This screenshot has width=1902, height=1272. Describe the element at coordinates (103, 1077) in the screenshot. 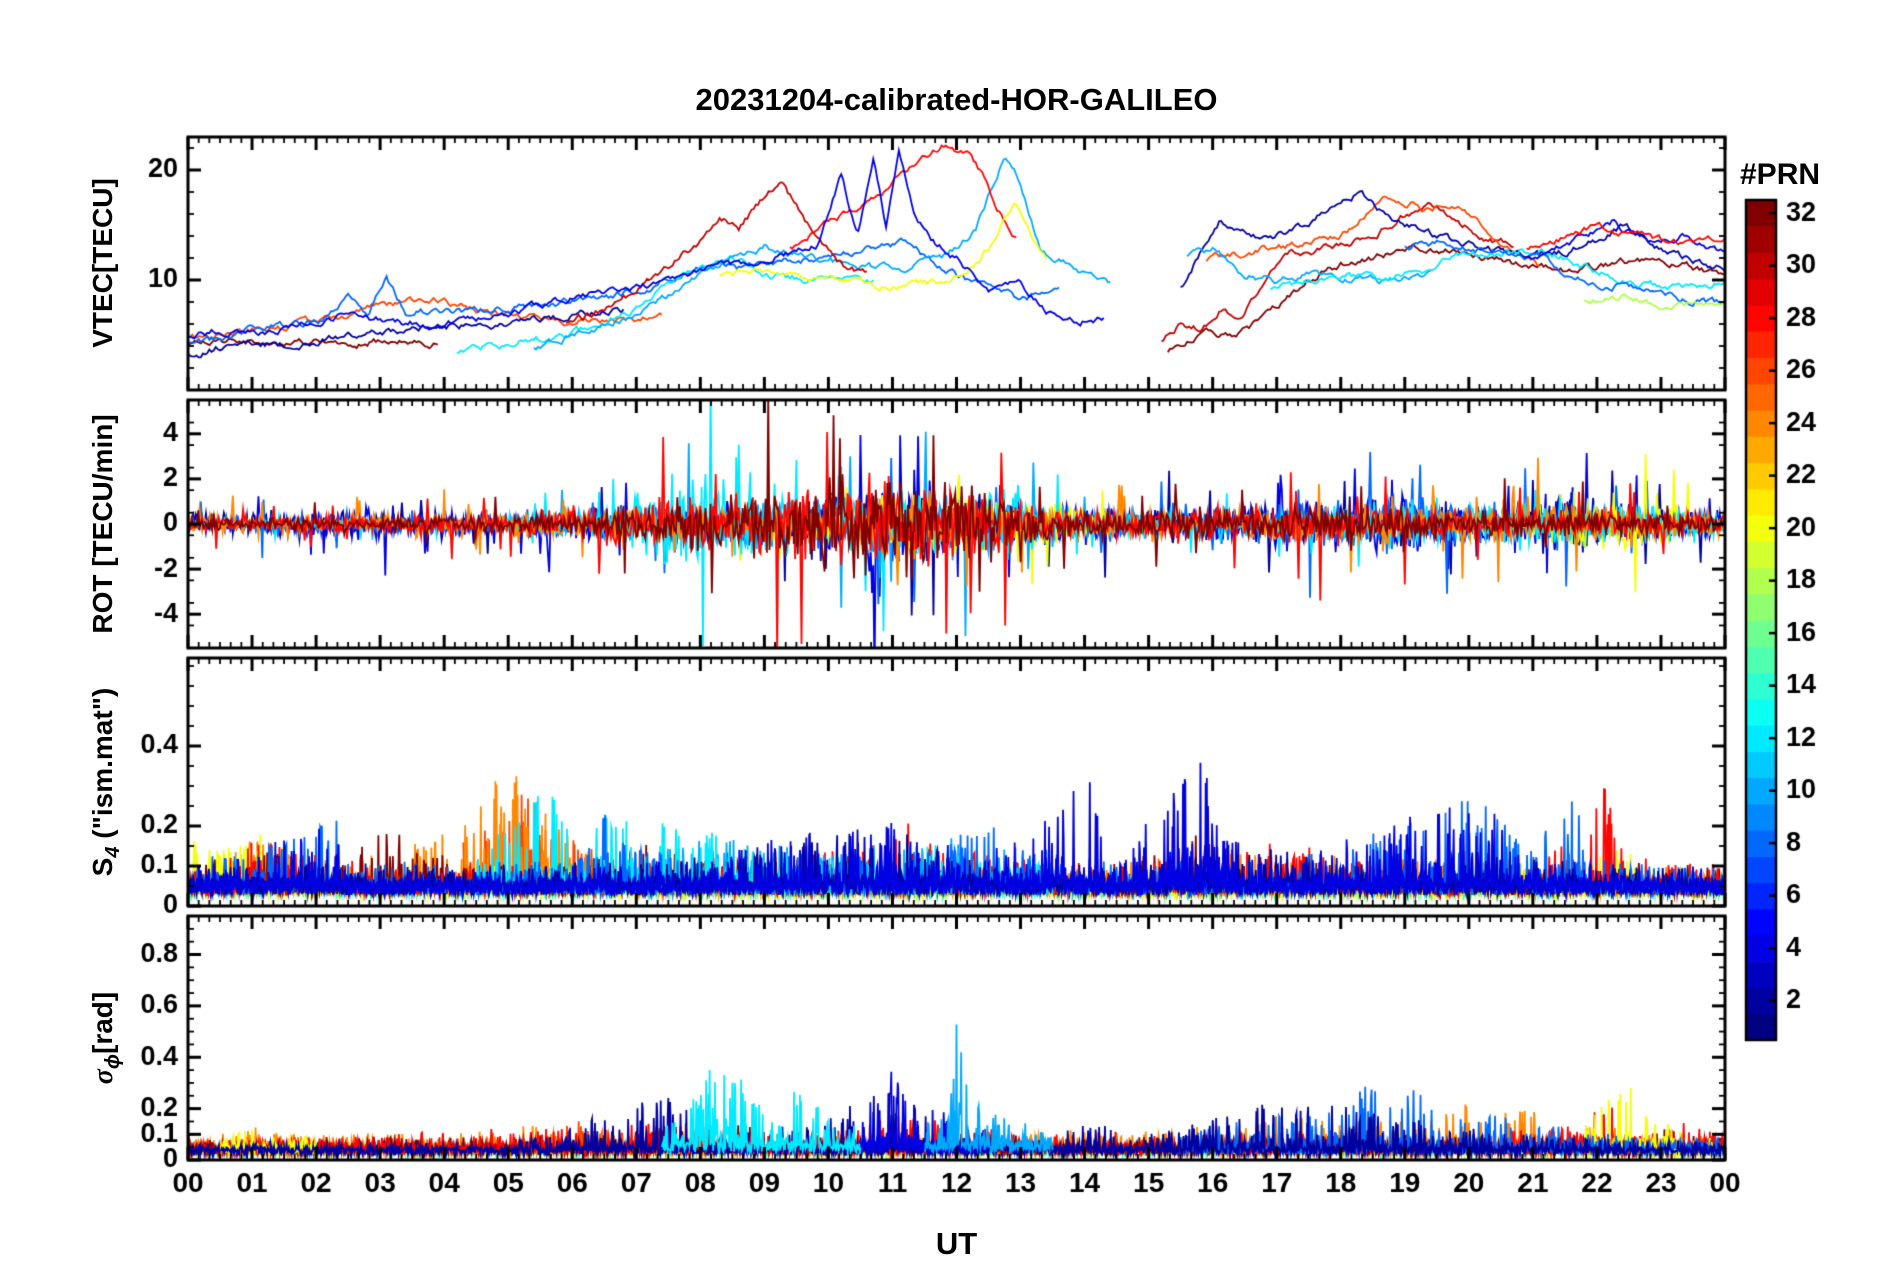

I see `ylabel-sigma-text: σ` at that location.